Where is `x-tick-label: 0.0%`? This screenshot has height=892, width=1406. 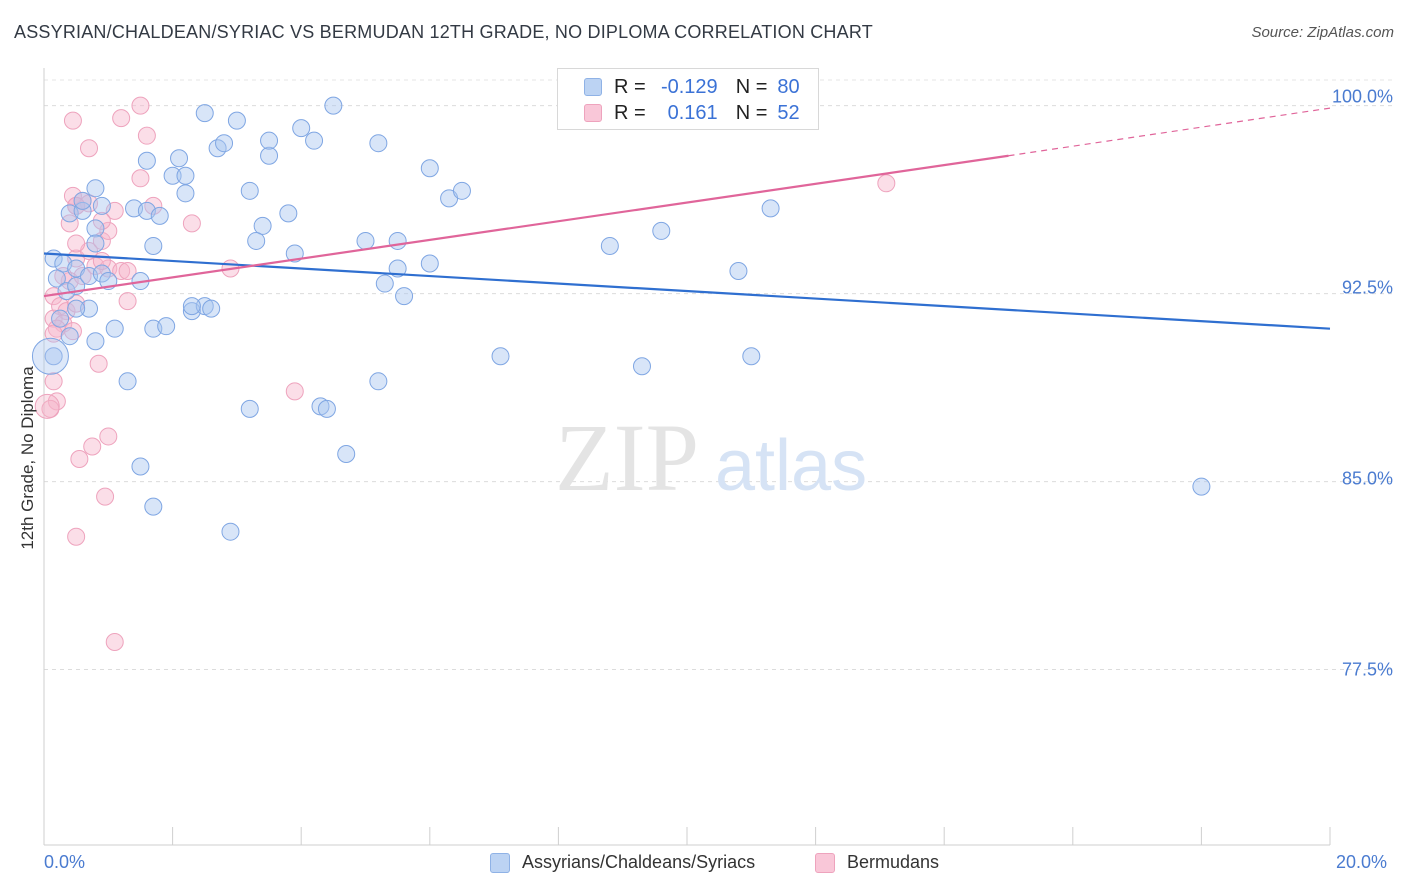 x-tick-label: 0.0% is located at coordinates (65, 862).